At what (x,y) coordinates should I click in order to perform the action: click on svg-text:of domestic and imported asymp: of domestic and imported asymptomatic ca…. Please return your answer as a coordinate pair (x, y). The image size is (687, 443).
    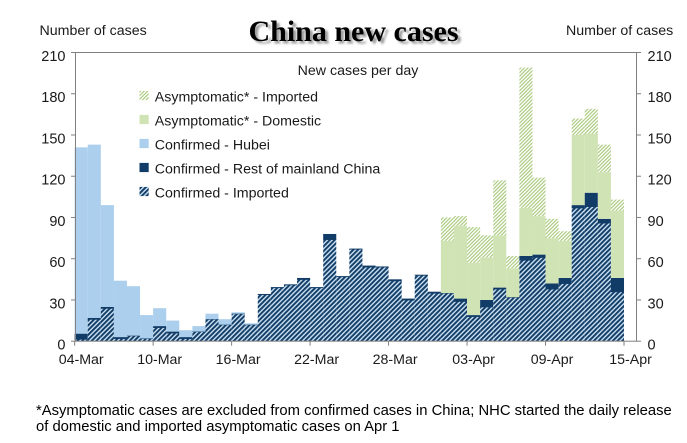
    Looking at the image, I should click on (218, 427).